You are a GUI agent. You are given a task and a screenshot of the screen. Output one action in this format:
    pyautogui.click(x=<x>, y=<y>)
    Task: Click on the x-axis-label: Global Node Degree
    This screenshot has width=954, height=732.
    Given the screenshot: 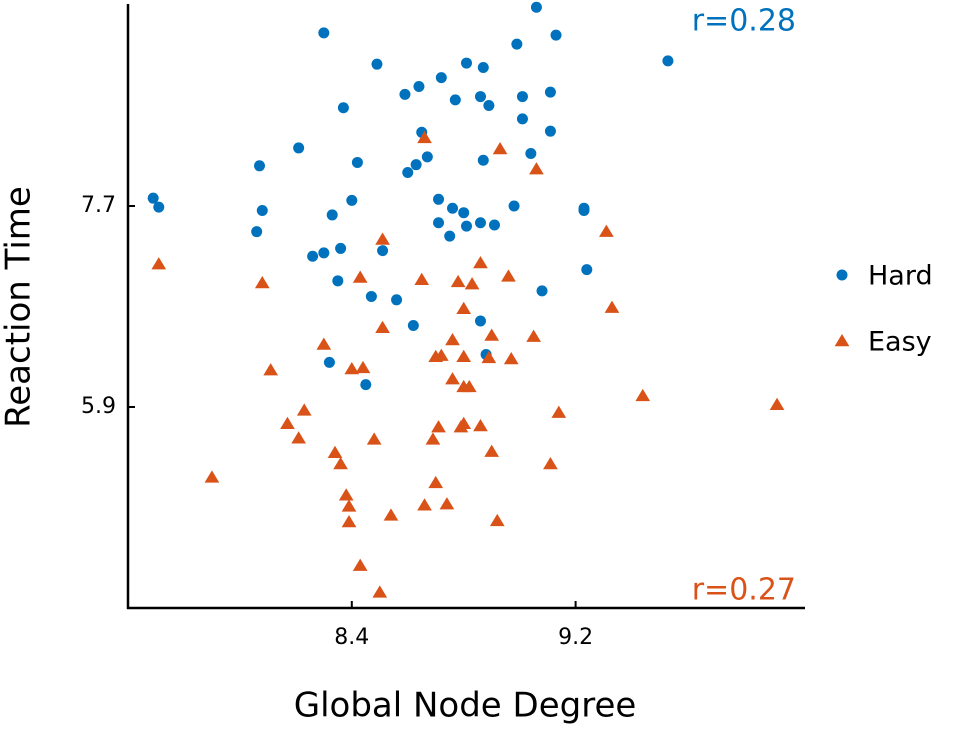 What is the action you would take?
    pyautogui.click(x=465, y=706)
    